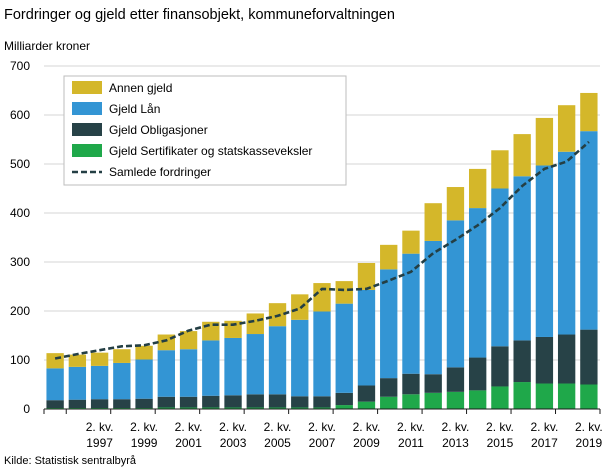 This screenshot has height=471, width=610. Describe the element at coordinates (47, 46) in the screenshot. I see `y-axis-label: Milliarder kroner` at that location.